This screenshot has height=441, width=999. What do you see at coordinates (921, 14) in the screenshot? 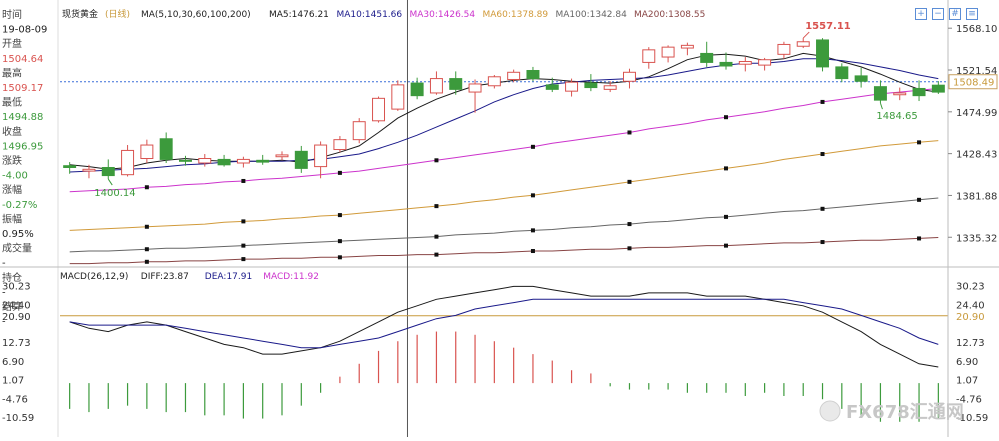
I see `expand-icon: +` at bounding box center [921, 14].